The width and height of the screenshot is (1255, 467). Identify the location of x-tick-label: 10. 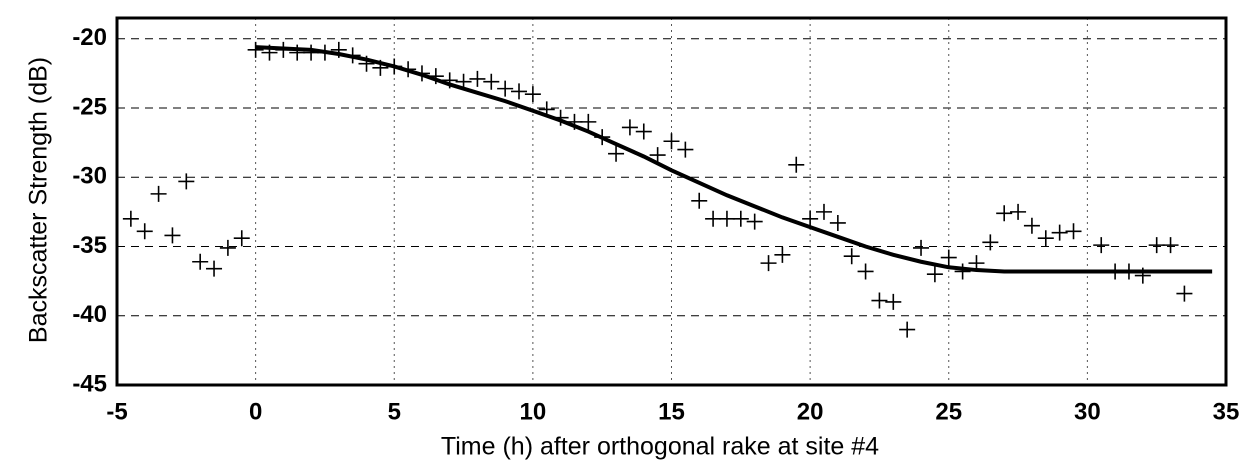
(533, 411).